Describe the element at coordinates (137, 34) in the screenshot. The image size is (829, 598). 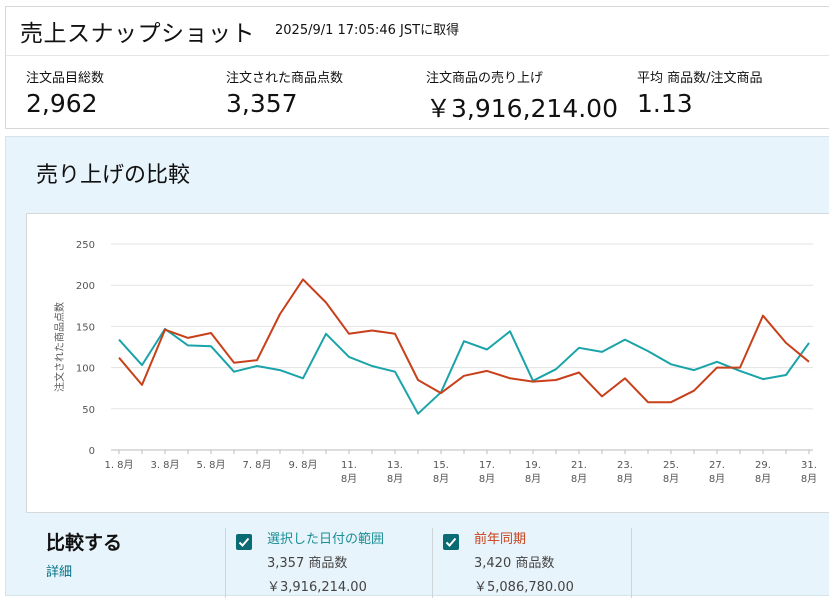
I see `snapshot-title: 売上スナップショット` at that location.